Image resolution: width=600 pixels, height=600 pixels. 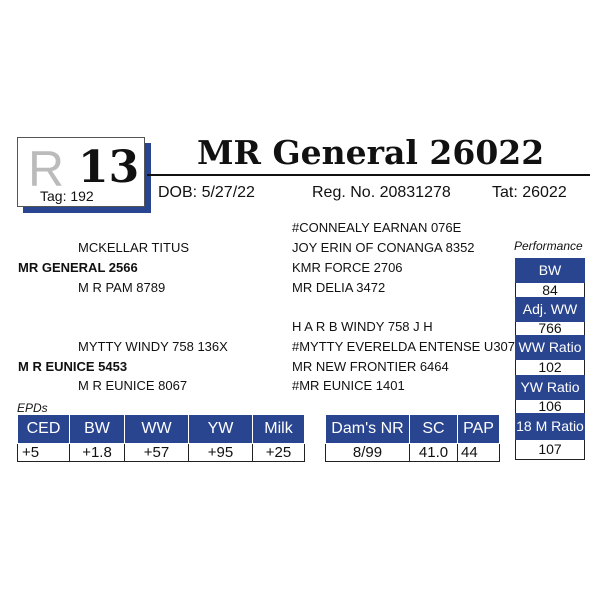 I want to click on epd-value-milk: +25, so click(x=278, y=452).